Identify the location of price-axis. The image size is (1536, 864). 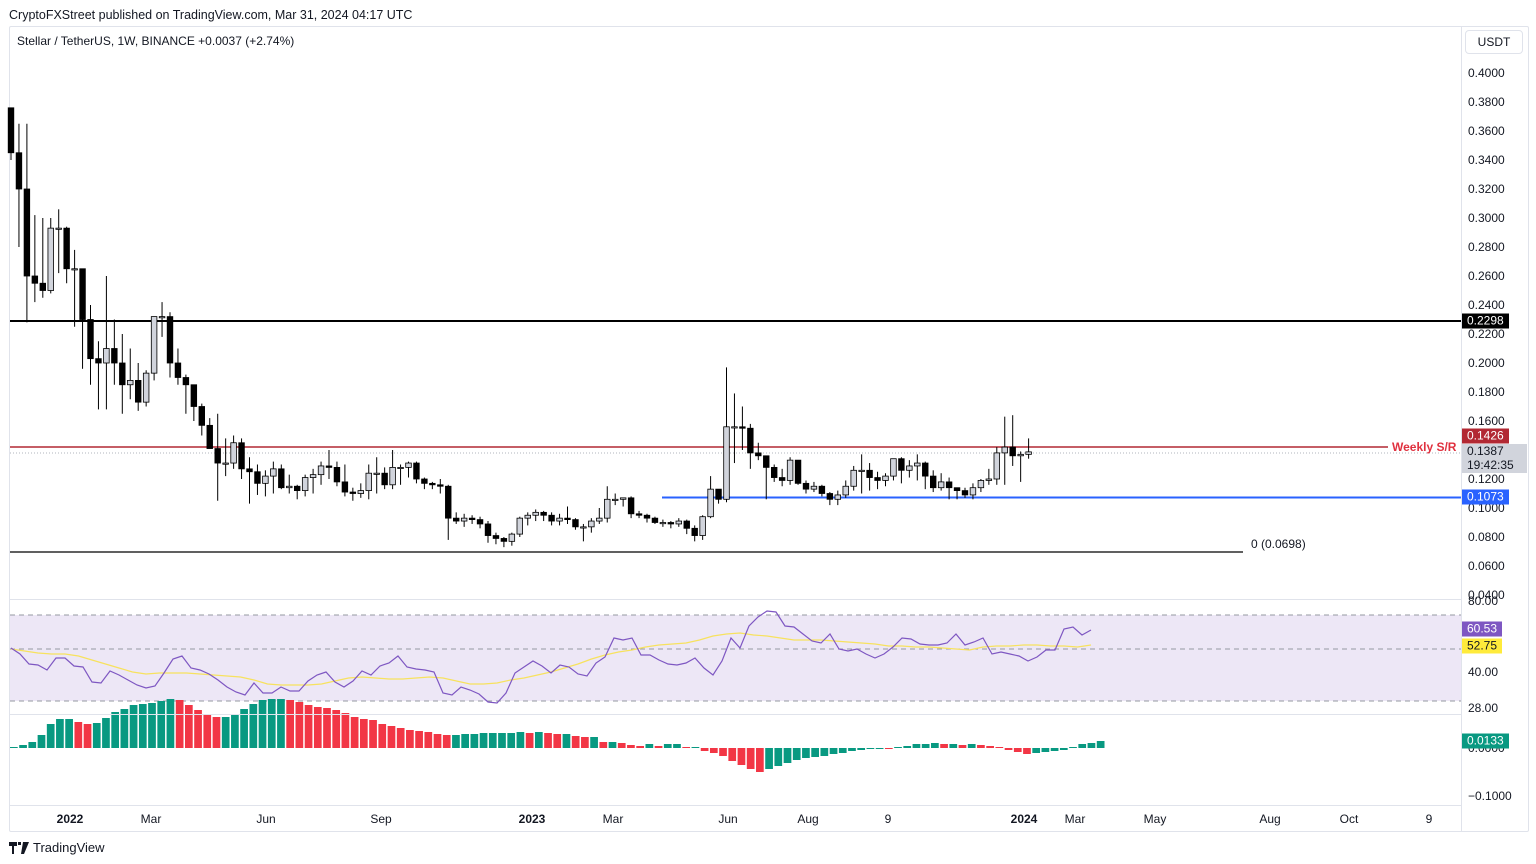
(1495, 428).